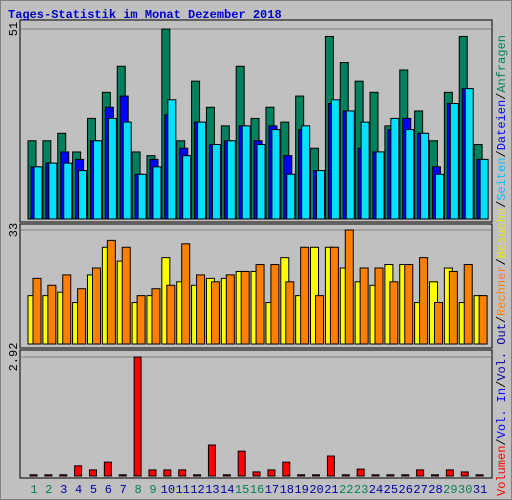 The height and width of the screenshot is (500, 512). What do you see at coordinates (502, 291) in the screenshot?
I see `legend-entry: Rechner` at bounding box center [502, 291].